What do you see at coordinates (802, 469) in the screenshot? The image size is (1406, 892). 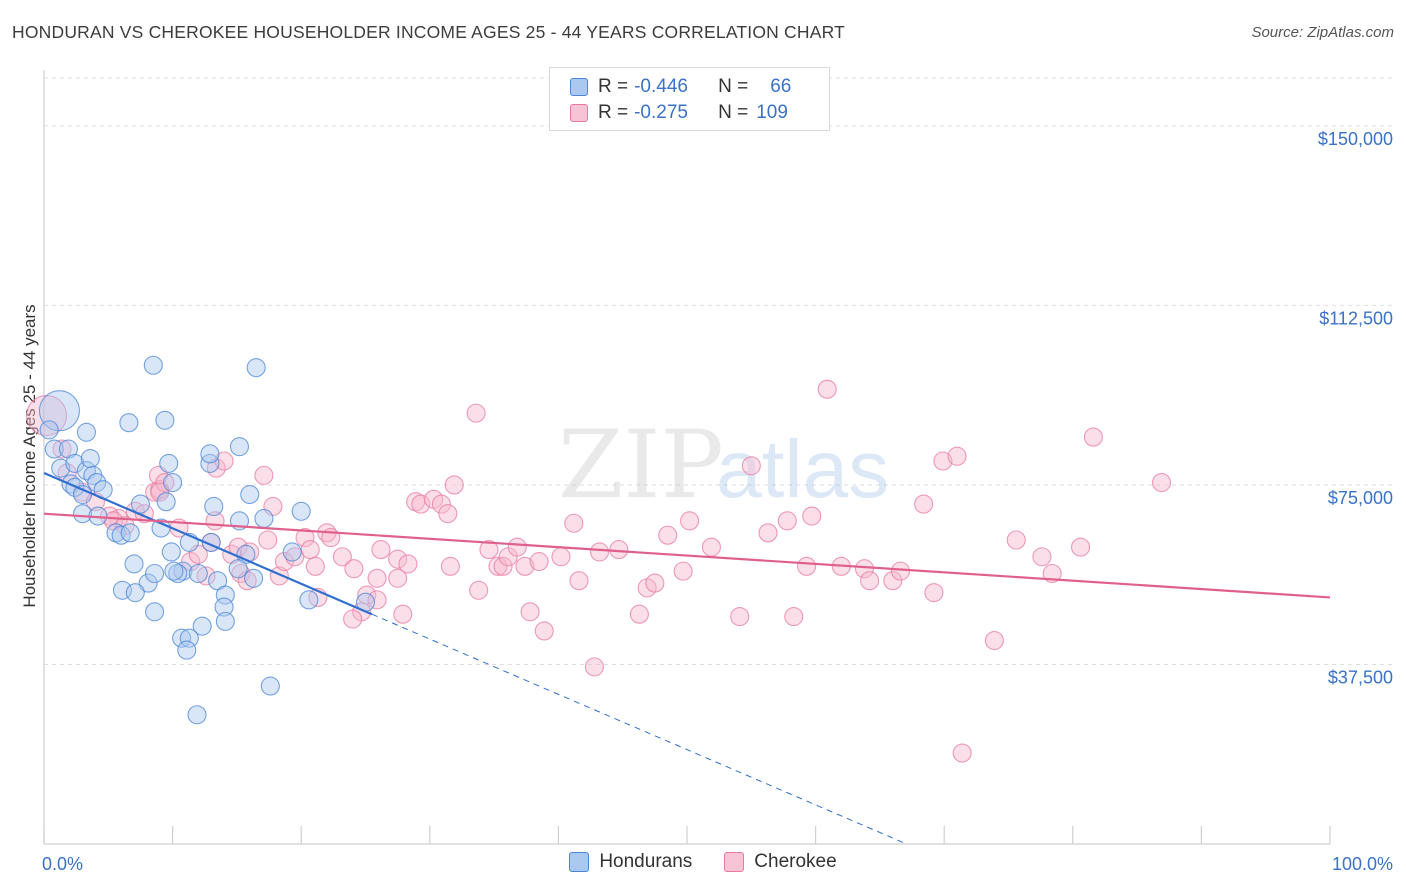 I see `watermark-atlas: atlas` at bounding box center [802, 469].